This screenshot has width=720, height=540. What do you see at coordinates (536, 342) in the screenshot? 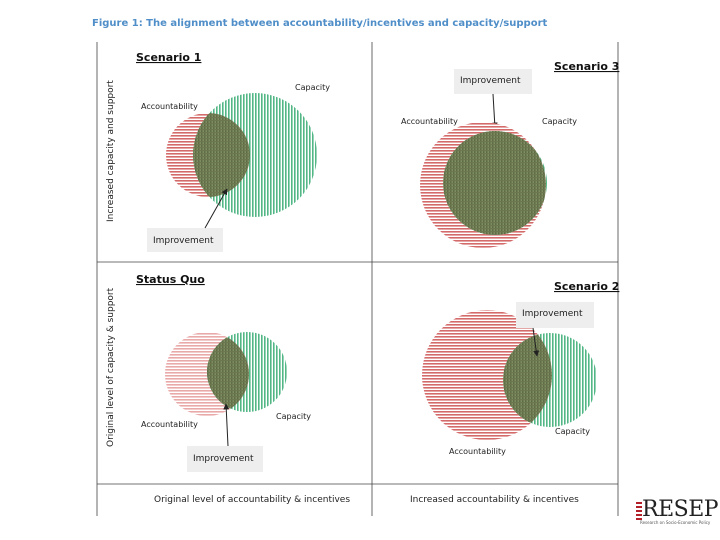
I see `scenario-2-arrow` at bounding box center [536, 342].